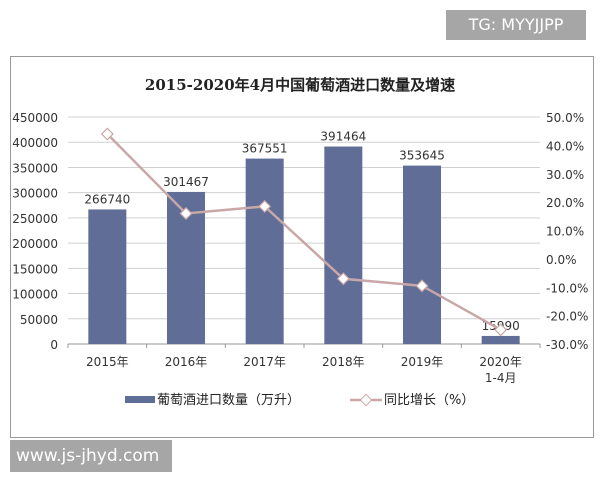 This screenshot has width=600, height=480. I want to click on left-tick-label: 50000, so click(39, 320).